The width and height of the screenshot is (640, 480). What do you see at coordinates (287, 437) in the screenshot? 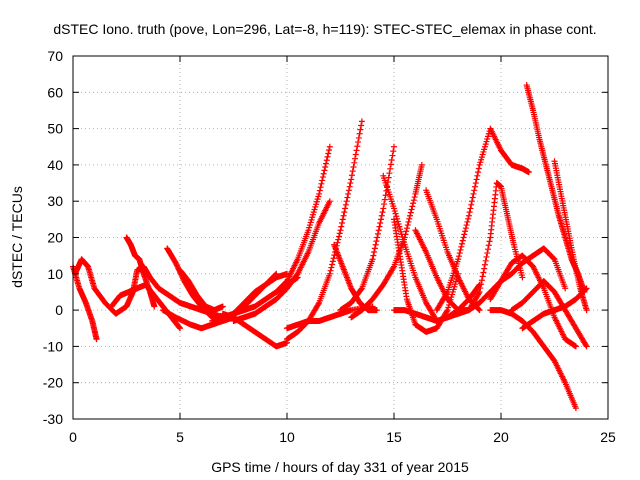
I see `x-tick-label: 10` at bounding box center [287, 437].